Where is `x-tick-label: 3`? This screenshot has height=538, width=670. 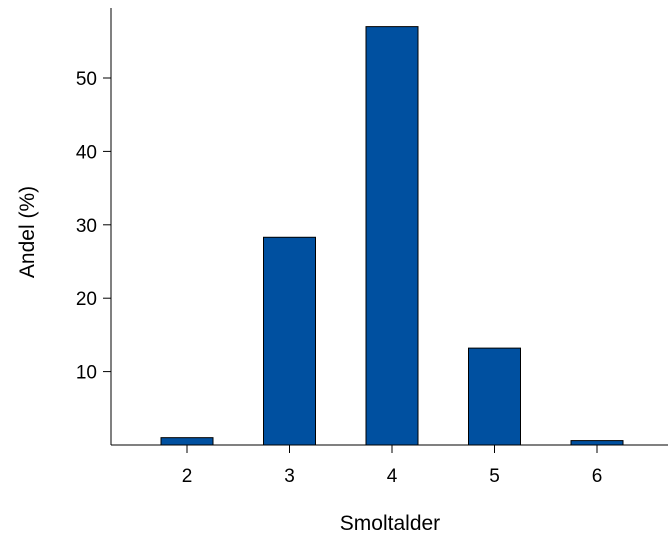 x-tick-label: 3 is located at coordinates (289, 476).